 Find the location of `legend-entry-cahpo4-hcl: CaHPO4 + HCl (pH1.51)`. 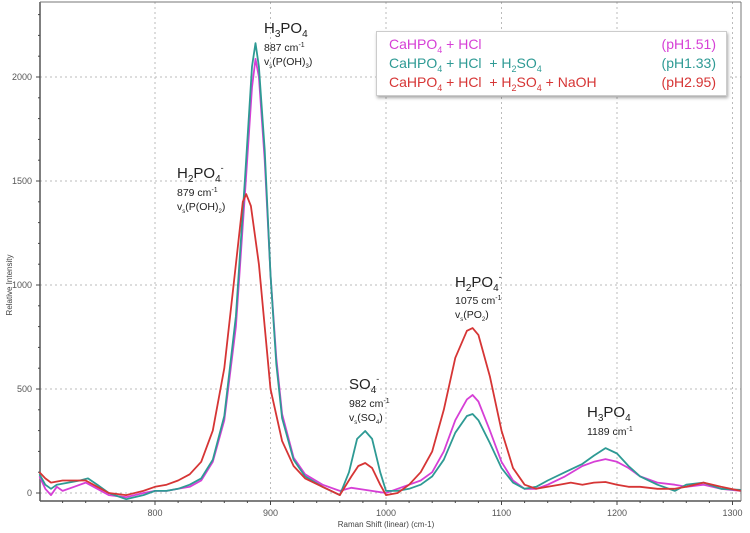

legend-entry-cahpo4-hcl: CaHPO4 + HCl (pH1.51) is located at coordinates (552, 44).